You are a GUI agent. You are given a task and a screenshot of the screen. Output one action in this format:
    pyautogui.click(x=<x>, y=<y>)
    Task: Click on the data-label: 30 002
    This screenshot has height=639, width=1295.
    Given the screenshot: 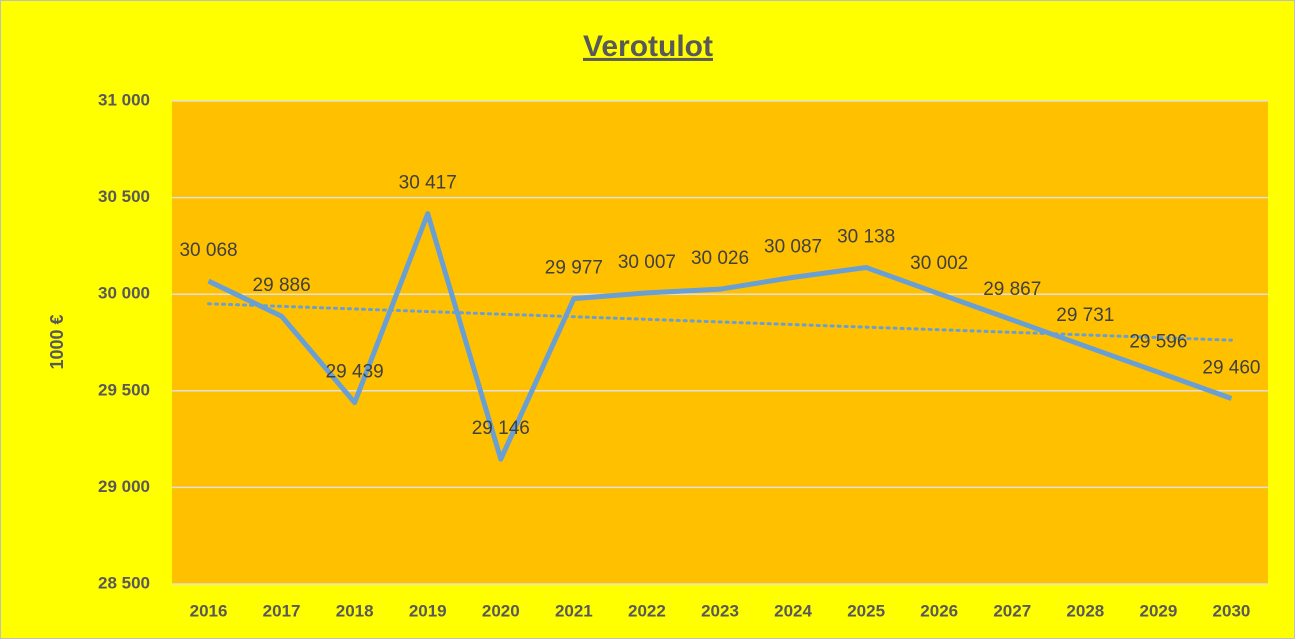 What is the action you would take?
    pyautogui.click(x=939, y=263)
    